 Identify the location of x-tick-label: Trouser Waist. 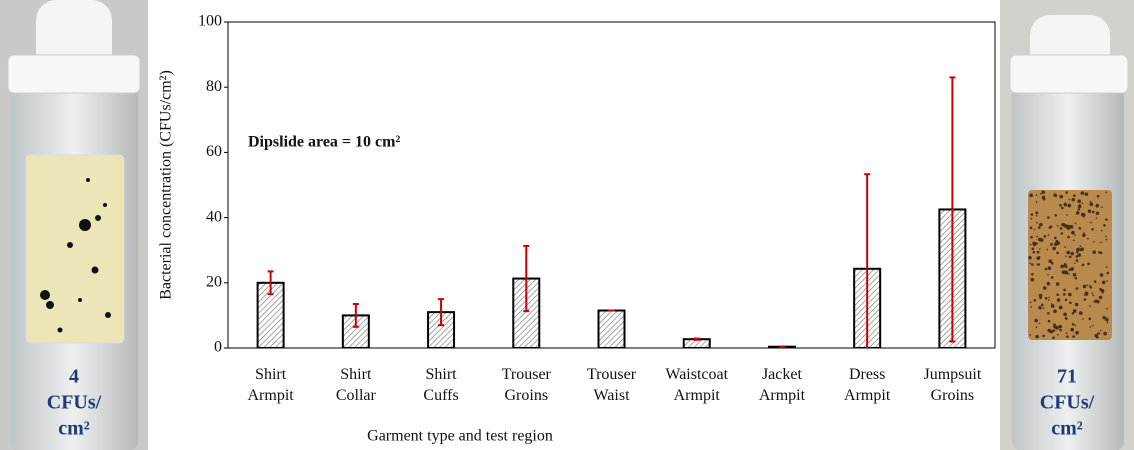
(612, 385).